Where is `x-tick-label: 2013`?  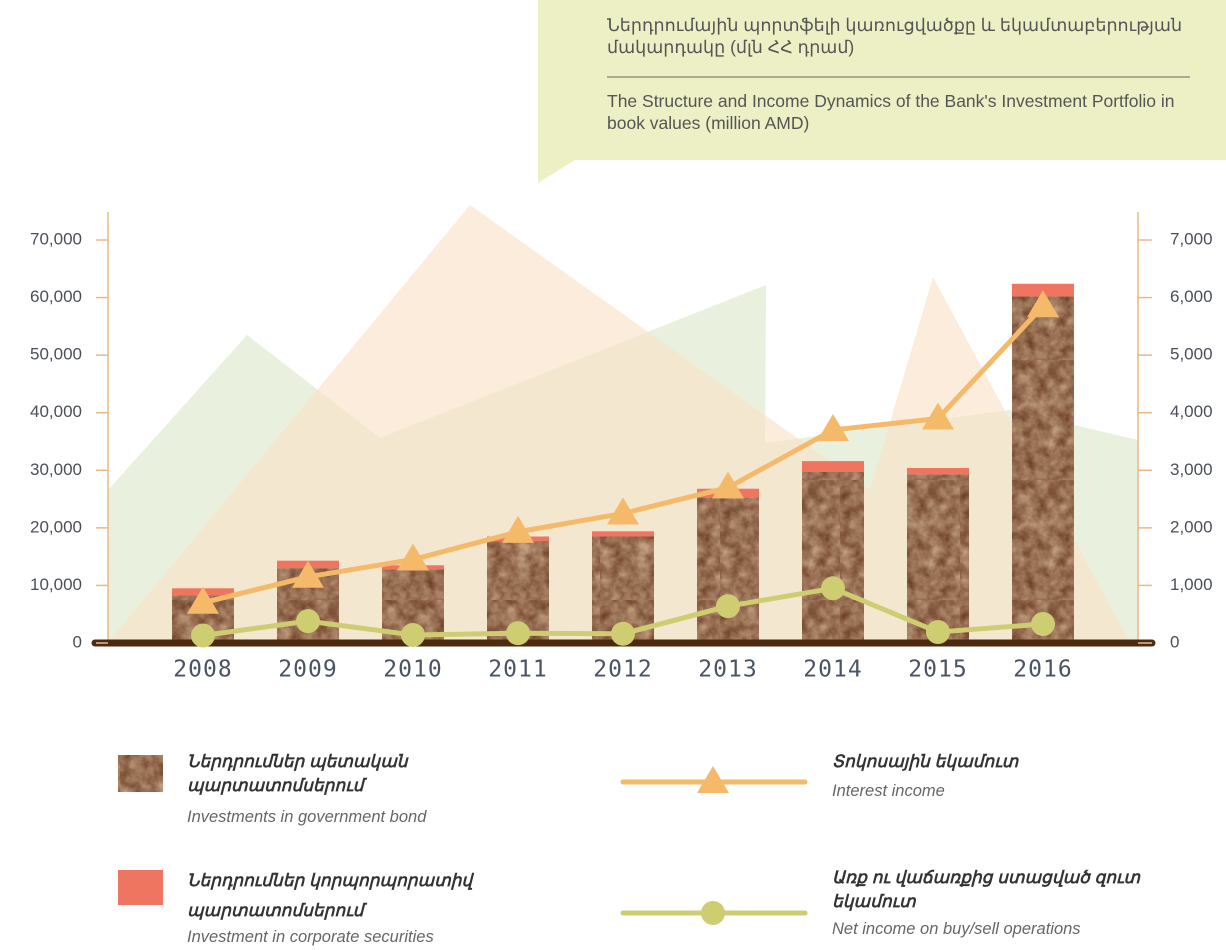 x-tick-label: 2013 is located at coordinates (727, 670).